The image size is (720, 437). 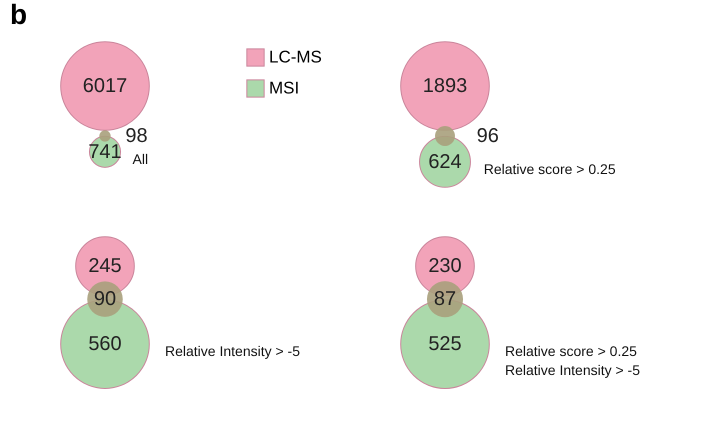 What do you see at coordinates (105, 299) in the screenshot?
I see `data-label: 90` at bounding box center [105, 299].